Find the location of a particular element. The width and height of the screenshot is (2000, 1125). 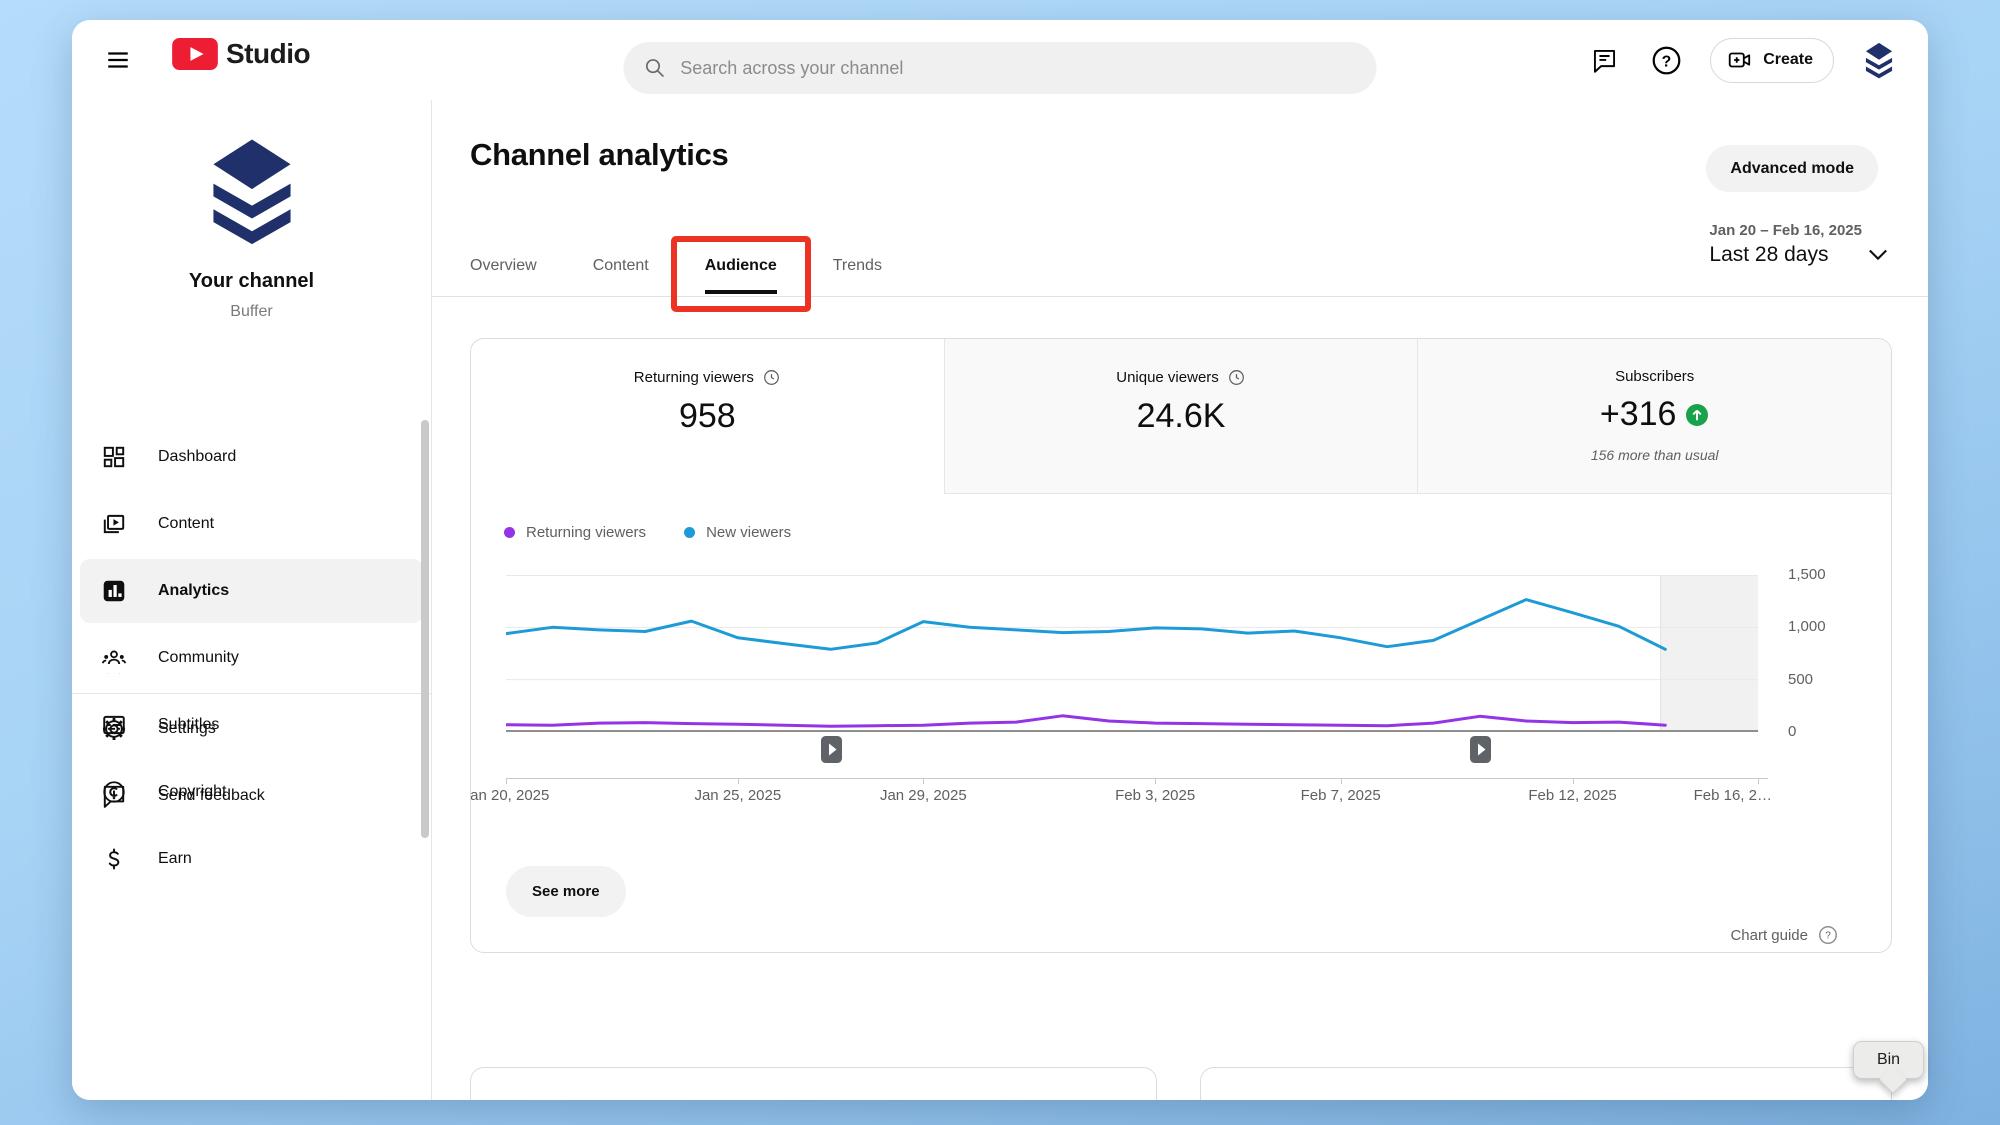

y-axis-tick: 500 is located at coordinates (1801, 679).